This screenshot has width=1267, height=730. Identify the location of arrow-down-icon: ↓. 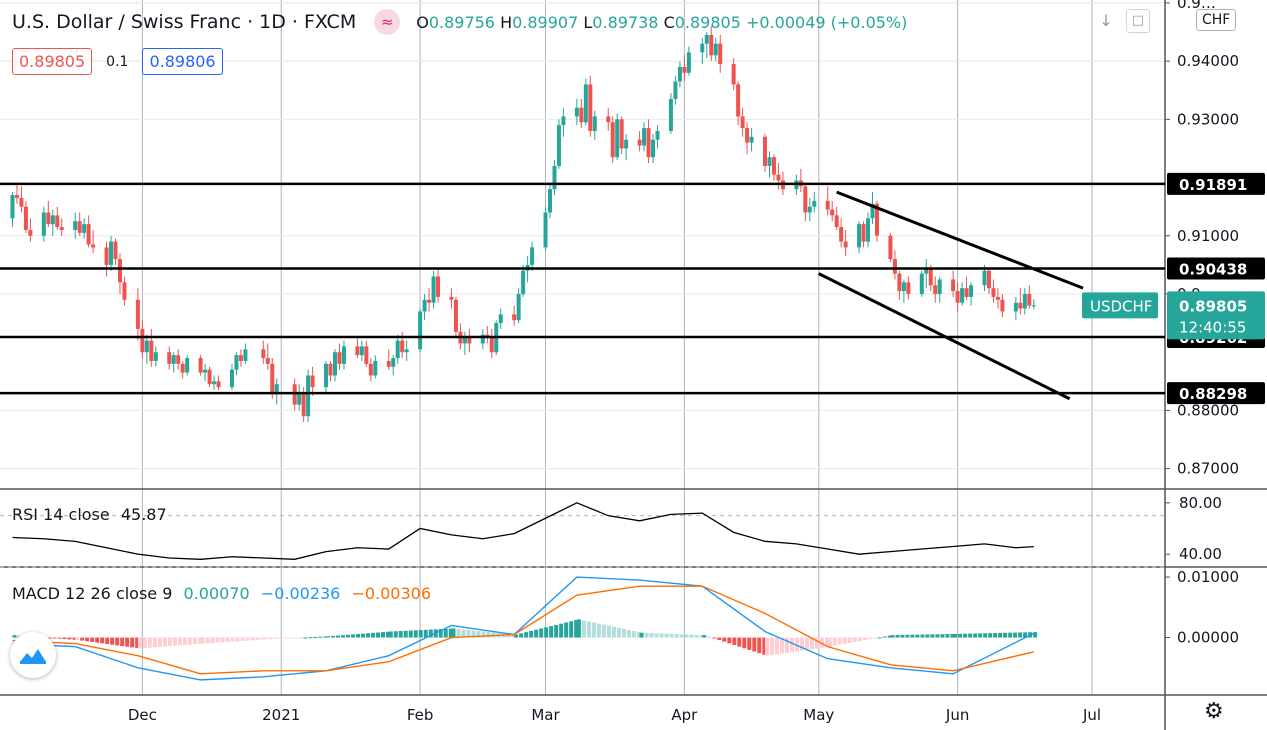
(1106, 20).